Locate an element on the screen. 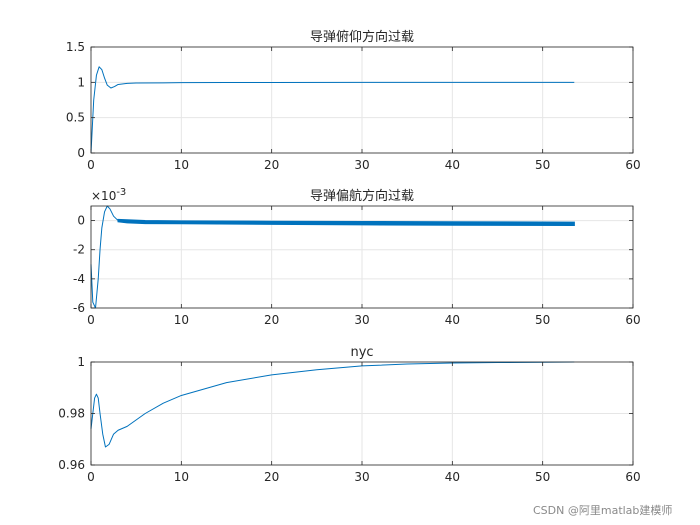  exponent-power: -3 is located at coordinates (121, 192).